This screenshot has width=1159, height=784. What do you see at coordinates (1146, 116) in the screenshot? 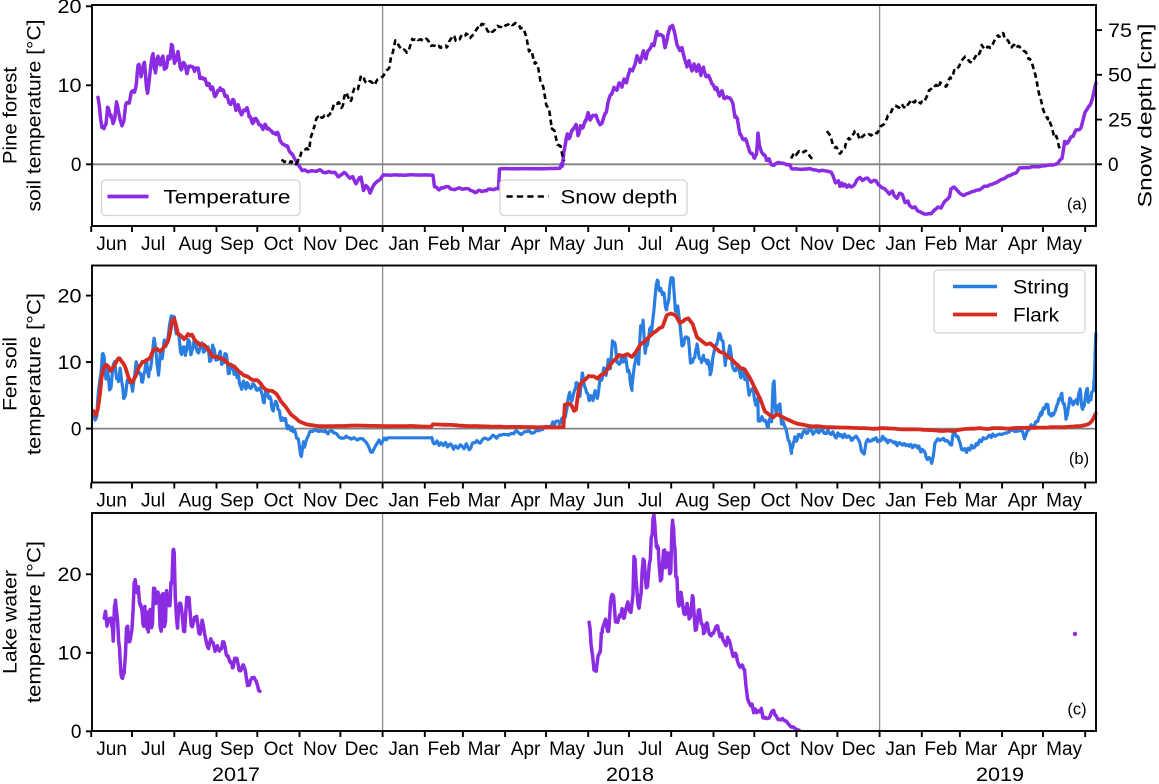
I see `svg-text: Snow depth [cm]` at bounding box center [1146, 116].